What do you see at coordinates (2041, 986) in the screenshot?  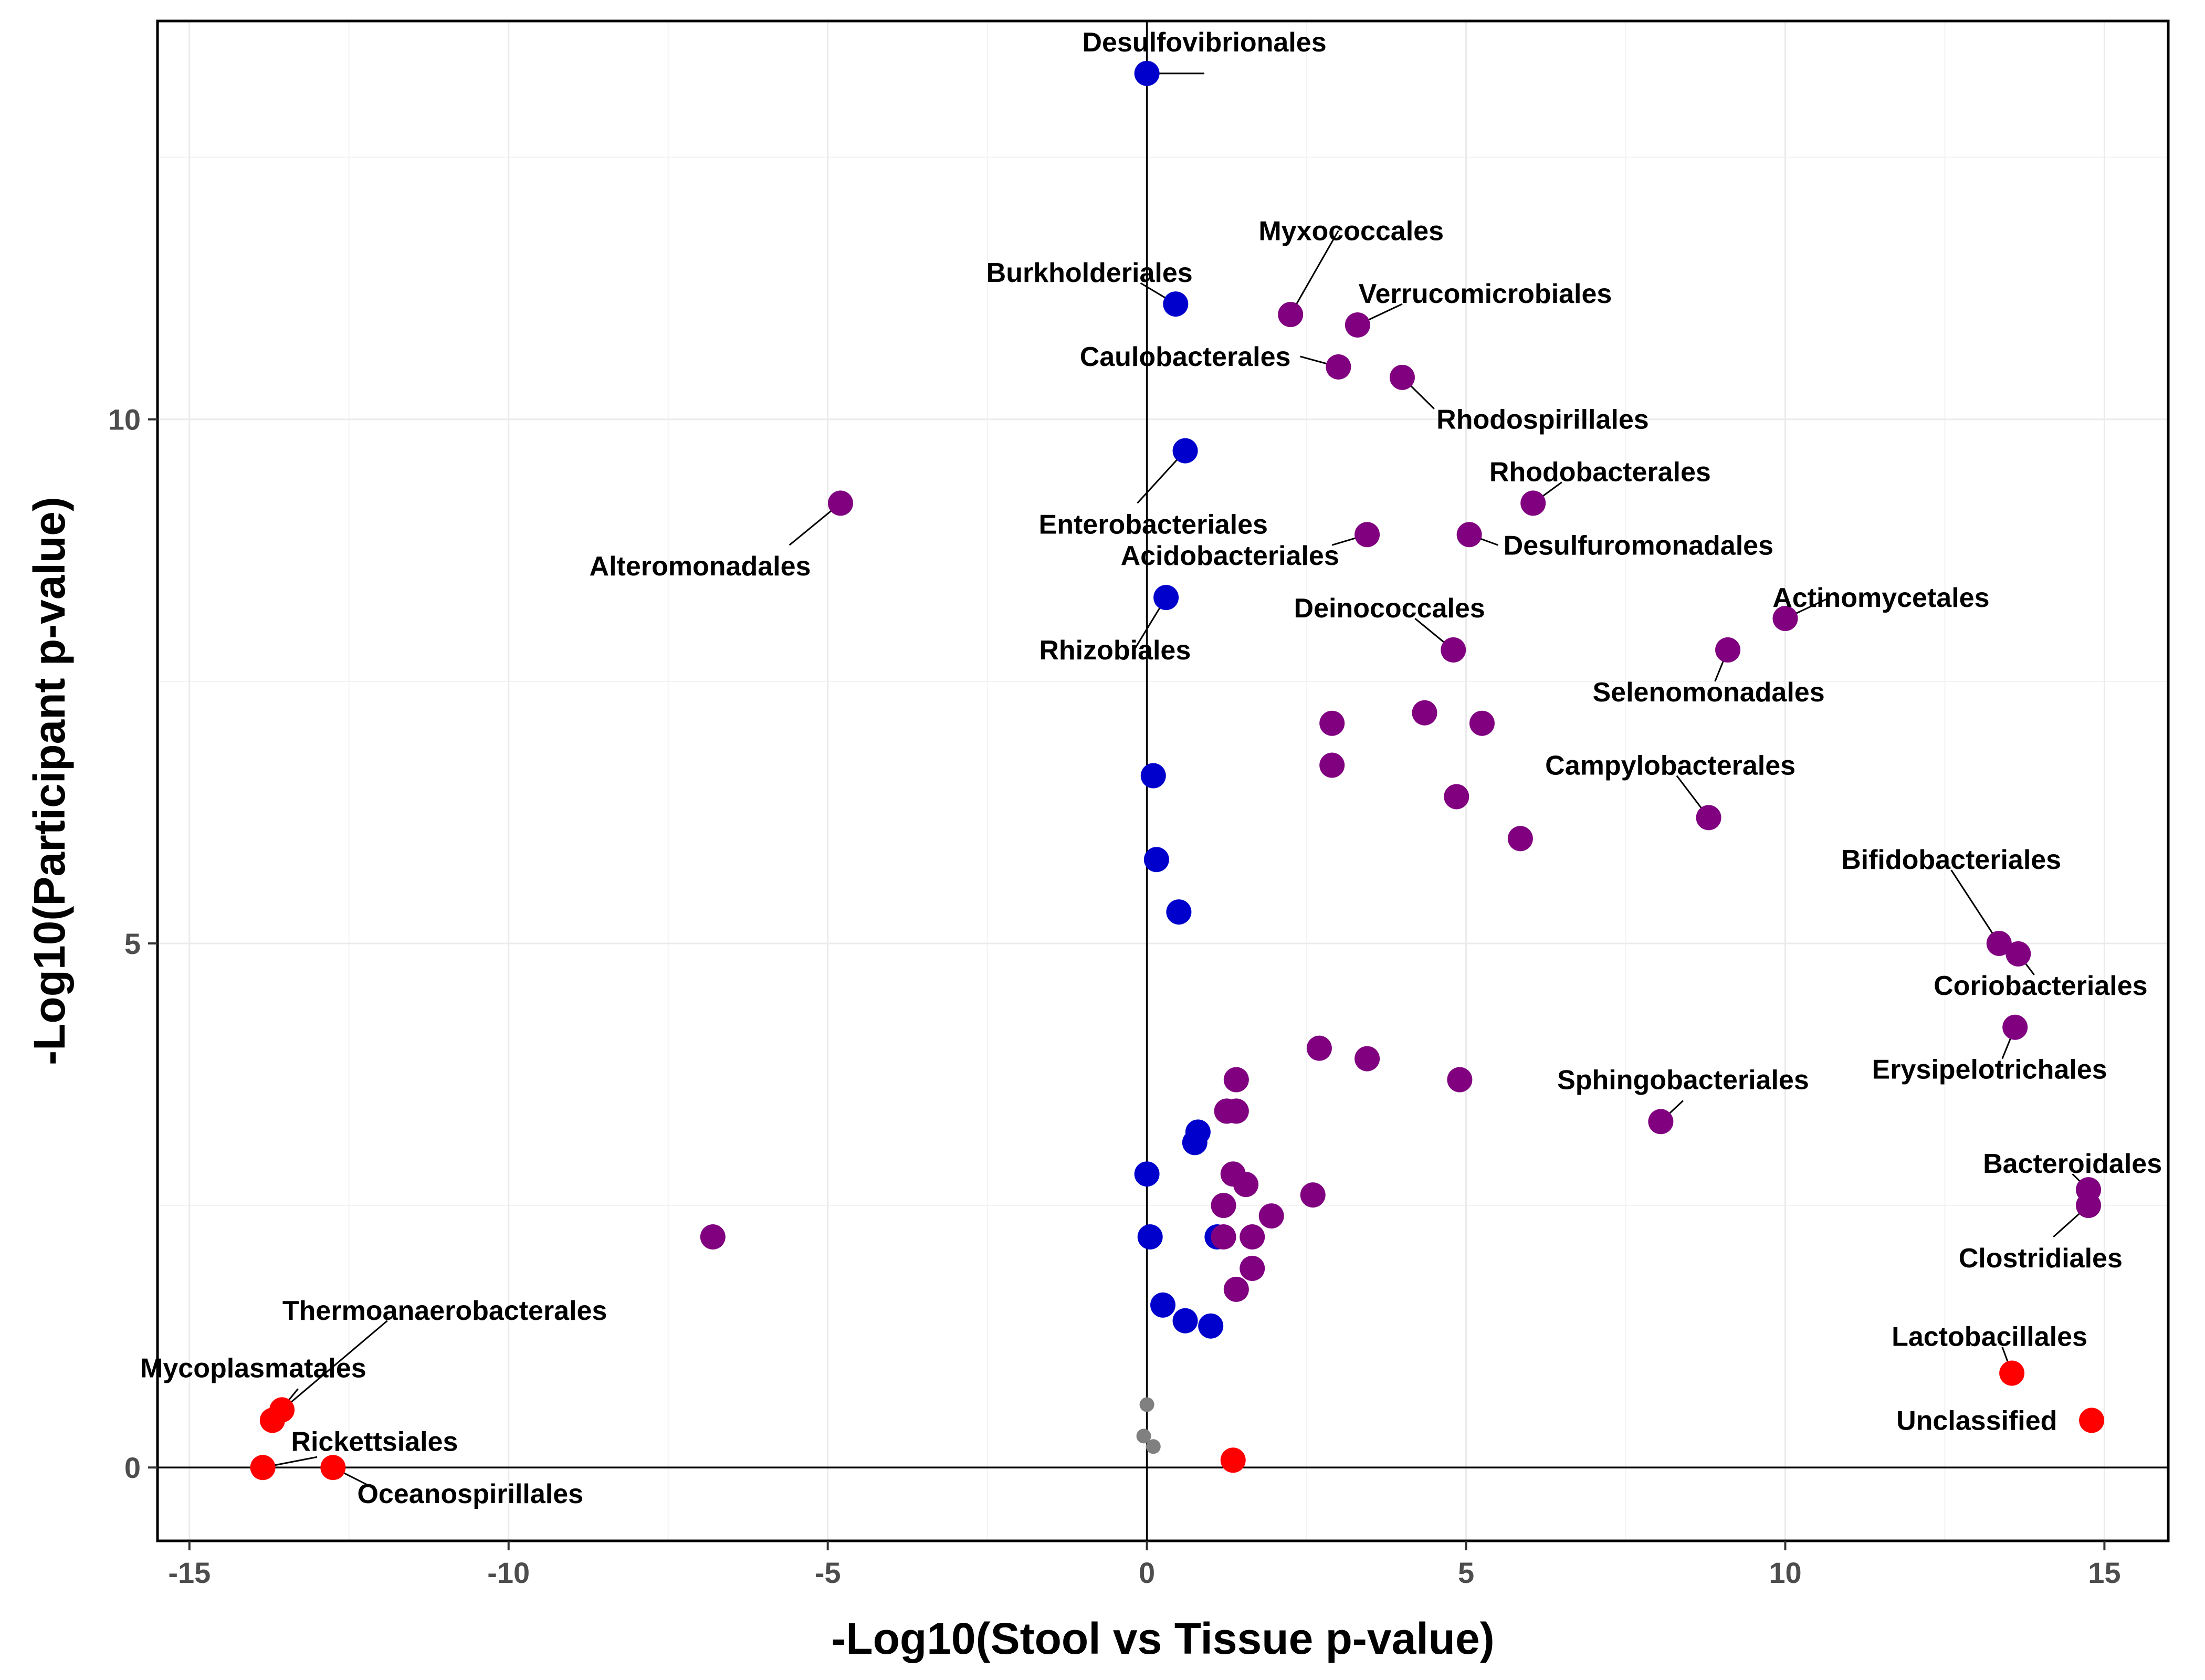 I see `point-label: Coriobacteriales` at bounding box center [2041, 986].